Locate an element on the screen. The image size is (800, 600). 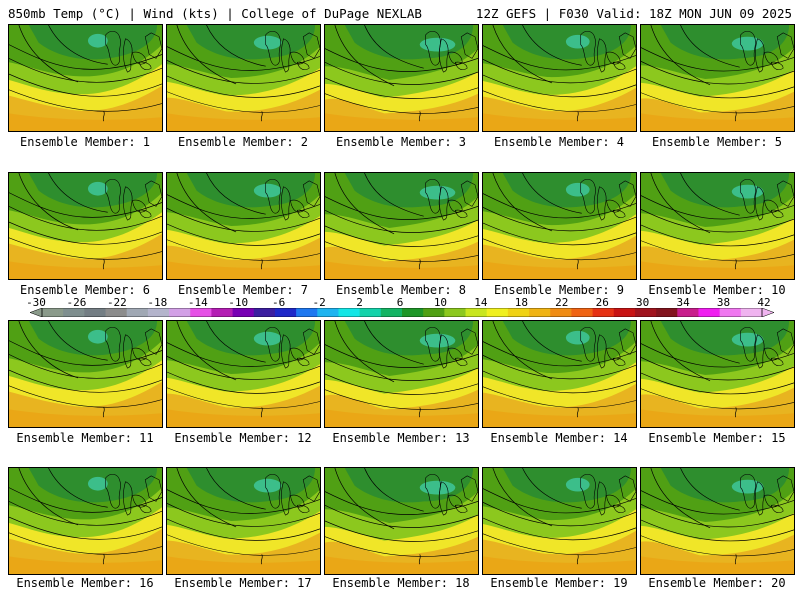
colorbar-tick-label: 34 is located at coordinates (683, 302).